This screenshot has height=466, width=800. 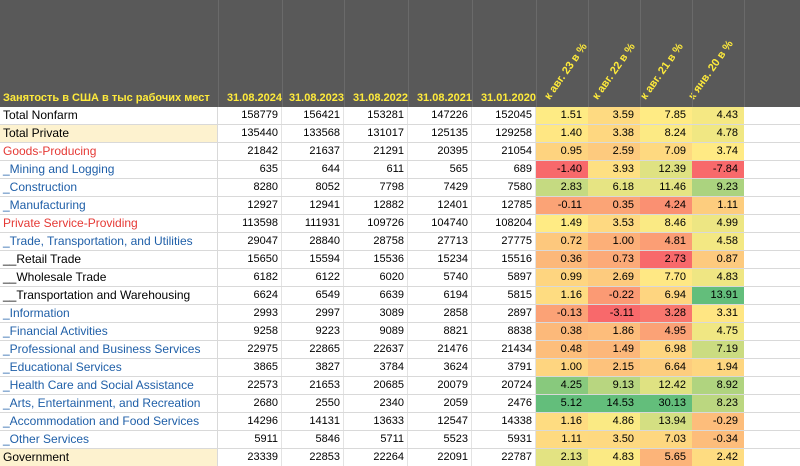 What do you see at coordinates (718, 259) in the screenshot?
I see `pct-cell: 0.87` at bounding box center [718, 259].